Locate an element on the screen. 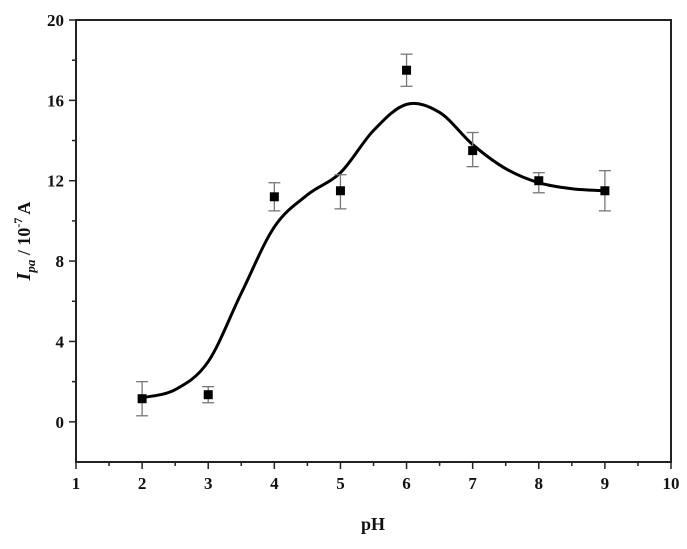 The width and height of the screenshot is (687, 549). x-tick-label: 4 is located at coordinates (274, 483).